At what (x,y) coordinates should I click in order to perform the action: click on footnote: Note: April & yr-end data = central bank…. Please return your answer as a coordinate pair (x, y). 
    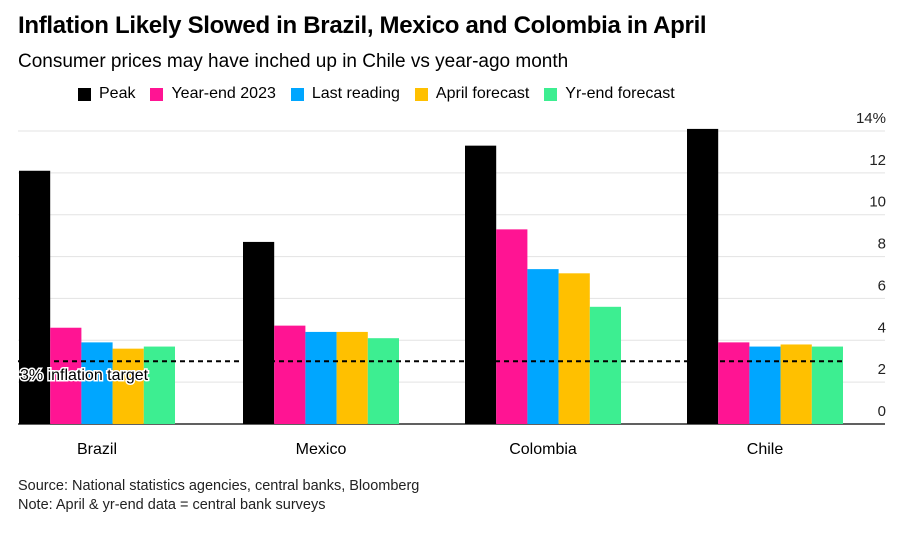
    Looking at the image, I should click on (172, 505).